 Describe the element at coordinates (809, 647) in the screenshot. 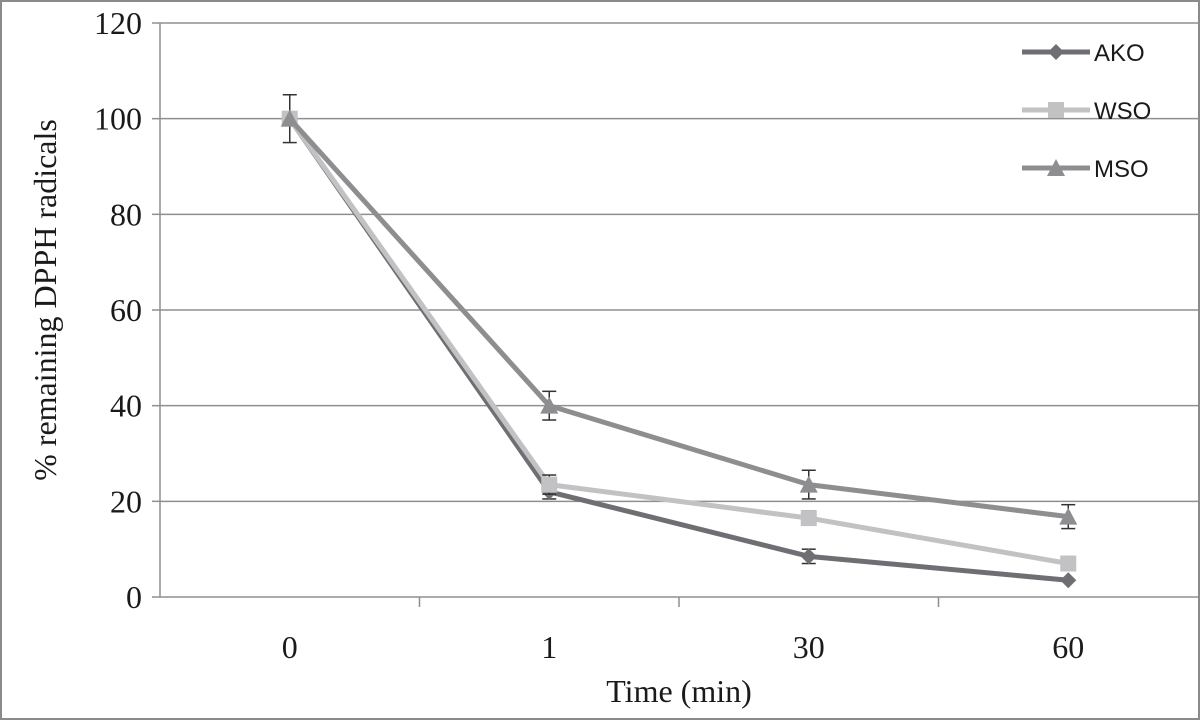

I see `x-tick-label: 30` at that location.